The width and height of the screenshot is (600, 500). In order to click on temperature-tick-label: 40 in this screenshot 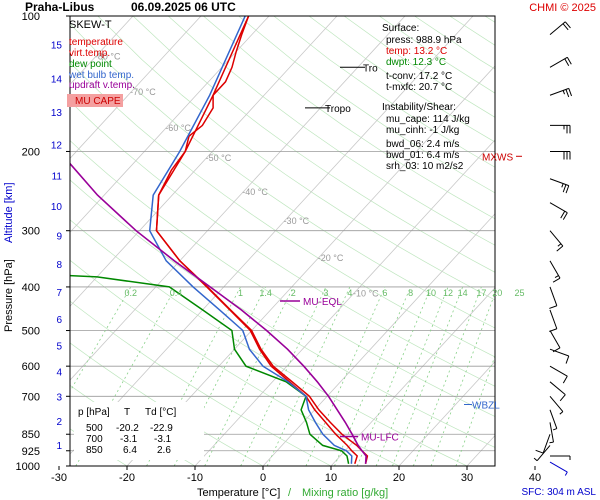, I will do `click(535, 478)`.